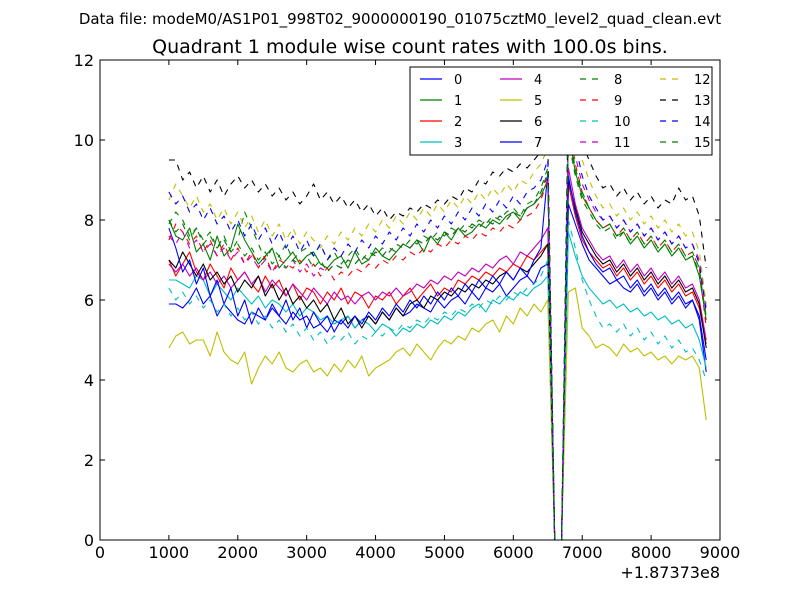 This screenshot has height=600, width=800. What do you see at coordinates (89, 300) in the screenshot?
I see `y-tick-label: 6` at bounding box center [89, 300].